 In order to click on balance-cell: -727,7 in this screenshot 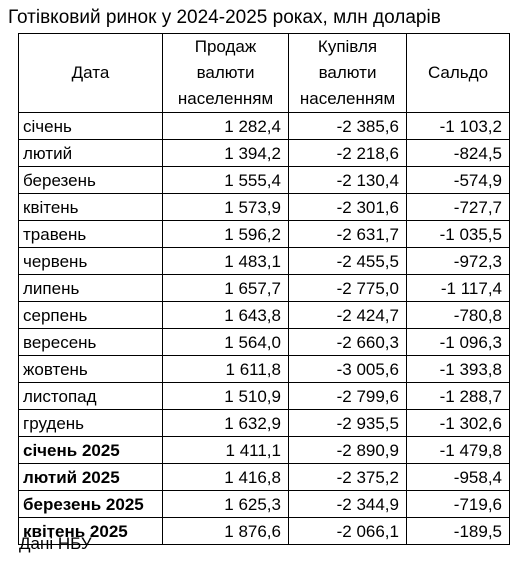, I will do `click(458, 207)`.